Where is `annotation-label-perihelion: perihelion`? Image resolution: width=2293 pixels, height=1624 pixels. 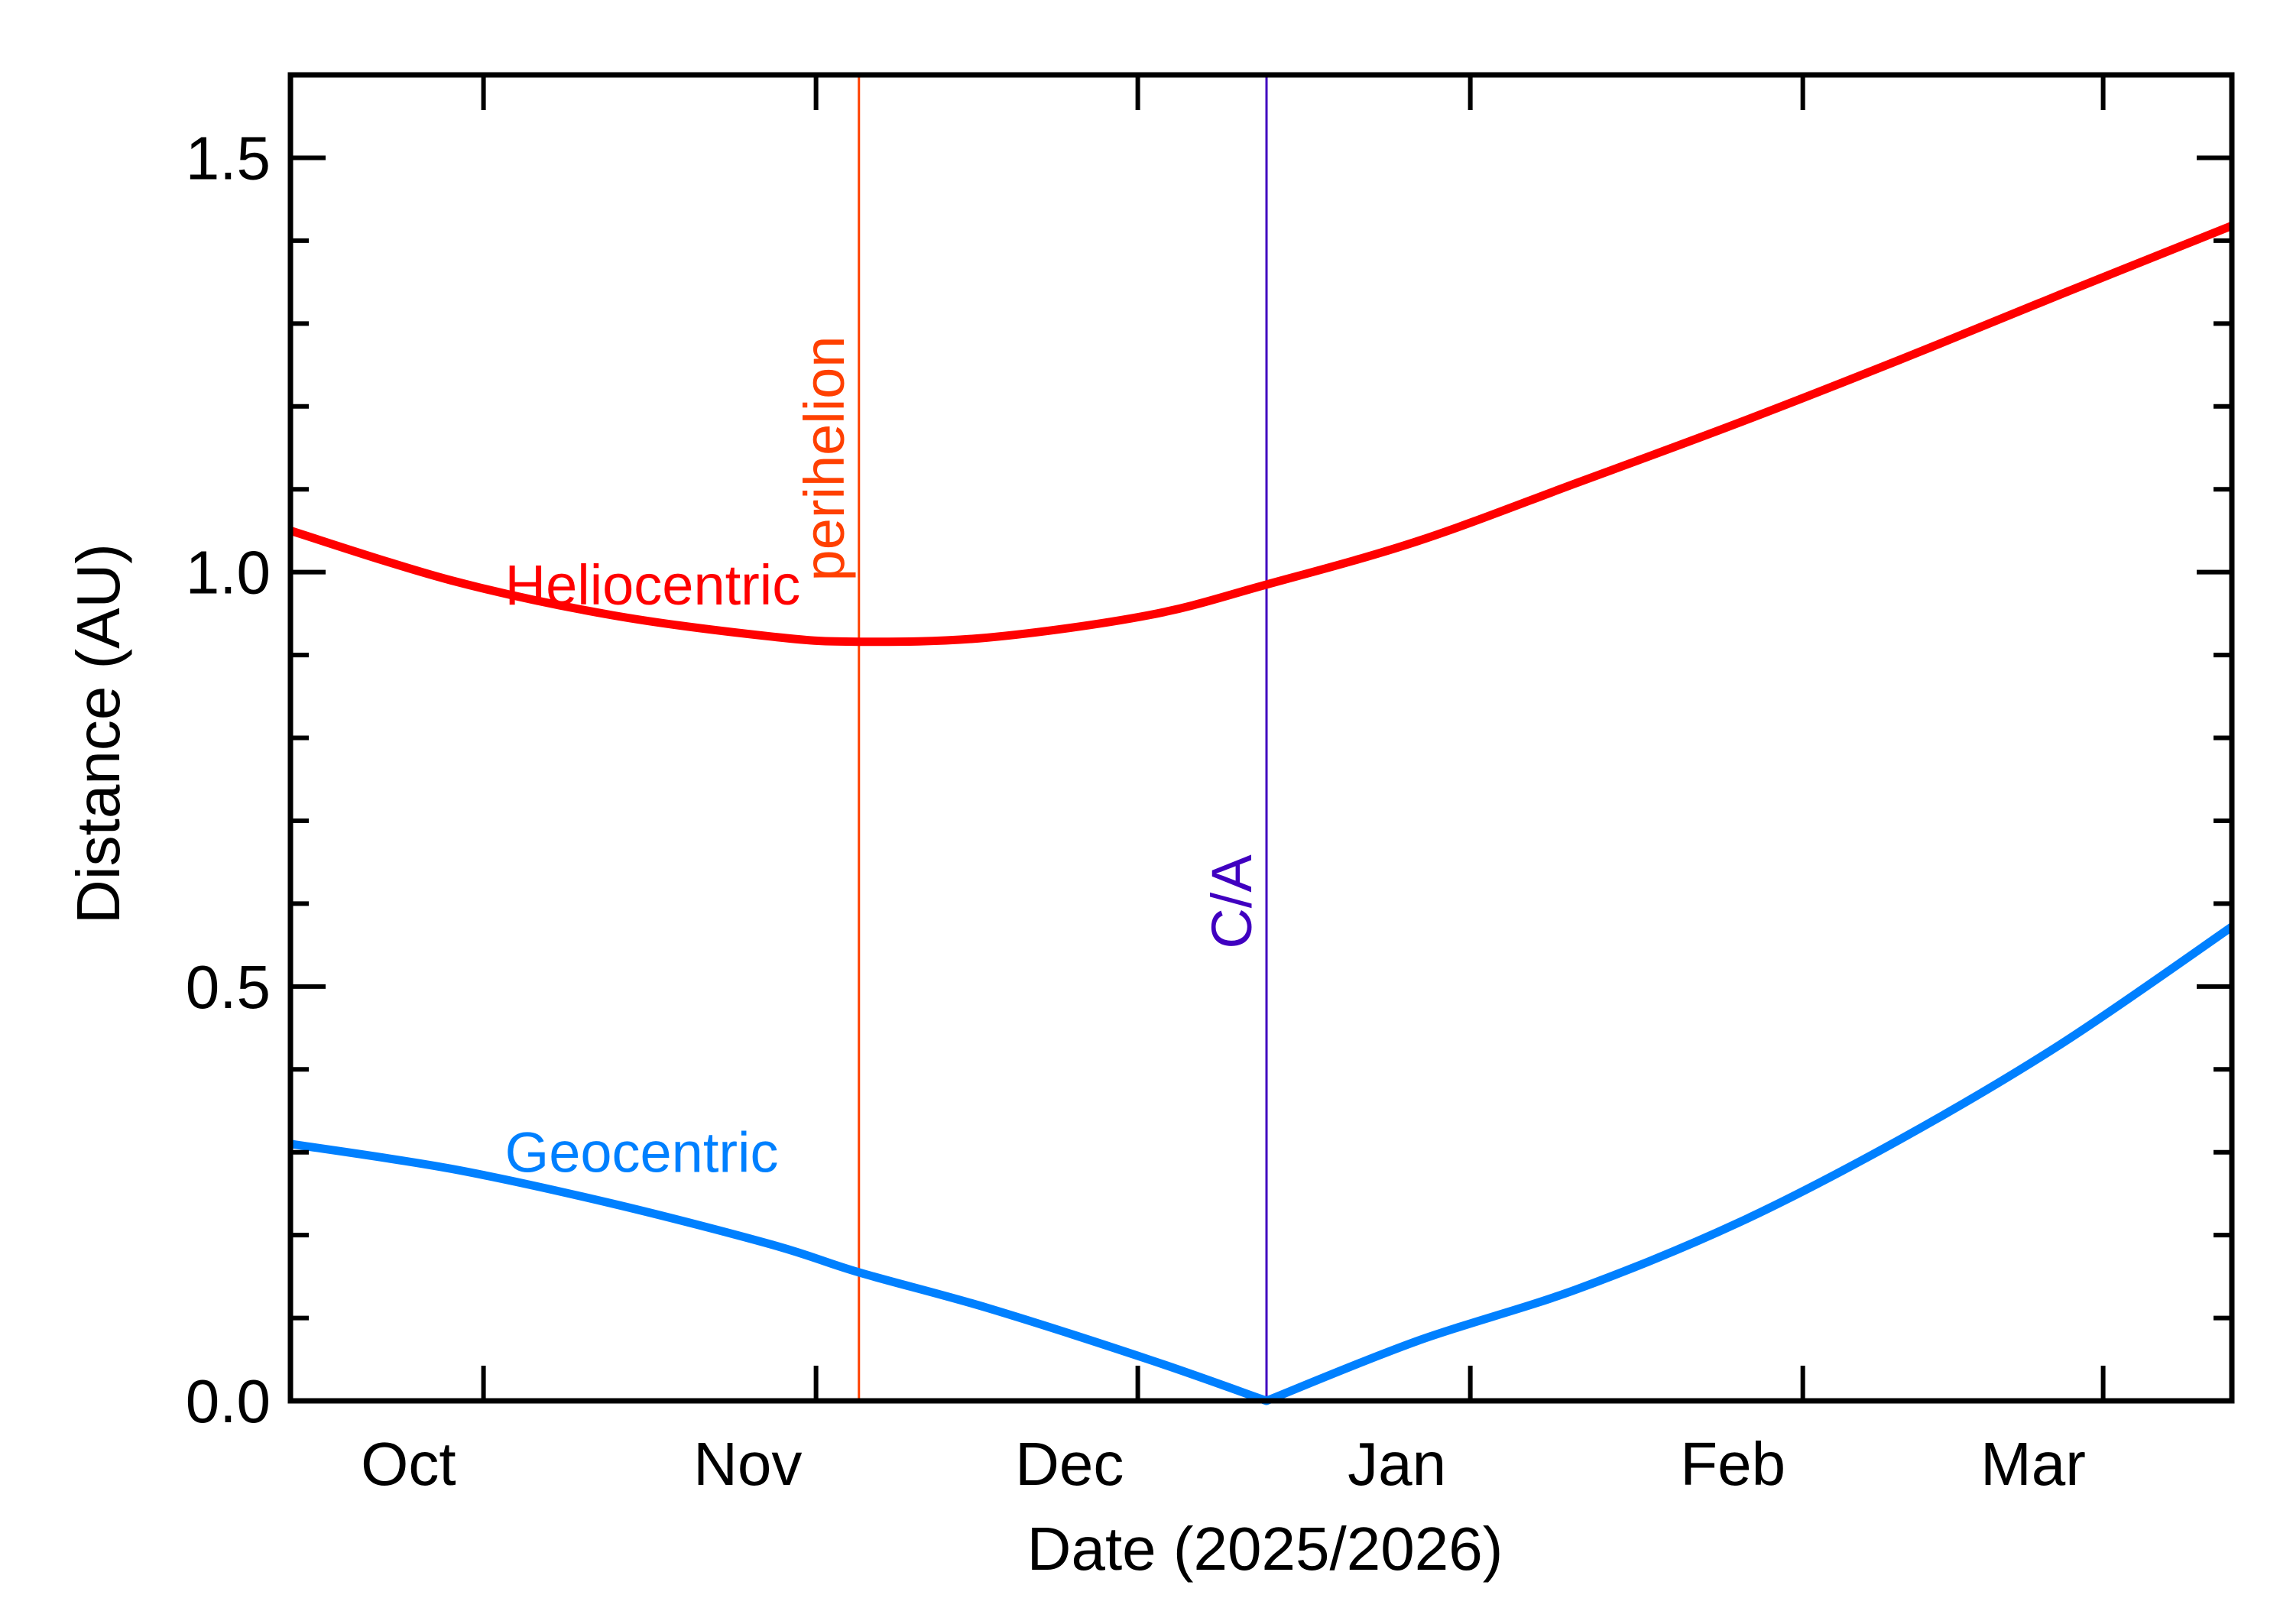 annotation-label-perihelion: perihelion is located at coordinates (824, 459).